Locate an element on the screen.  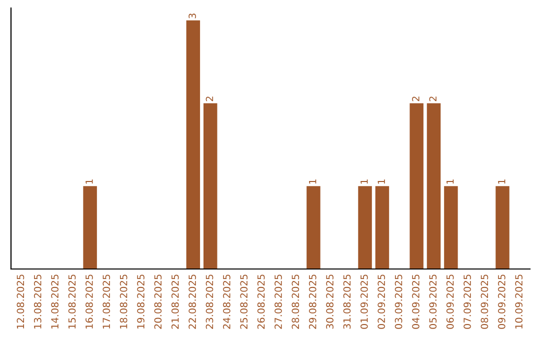
x-tick-label: 12.08.2025 is located at coordinates (20, 301).